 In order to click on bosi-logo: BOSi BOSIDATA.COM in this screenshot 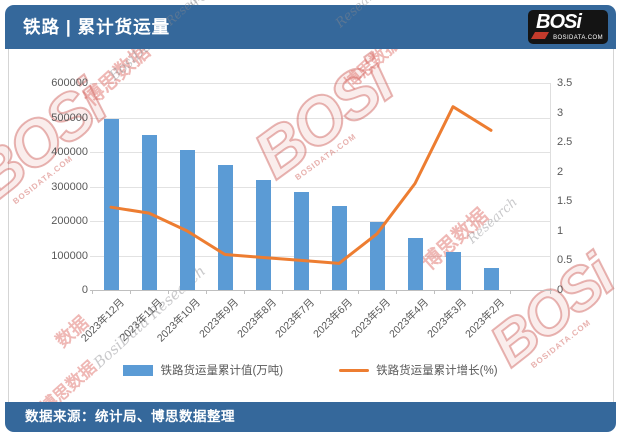, I will do `click(568, 27)`.